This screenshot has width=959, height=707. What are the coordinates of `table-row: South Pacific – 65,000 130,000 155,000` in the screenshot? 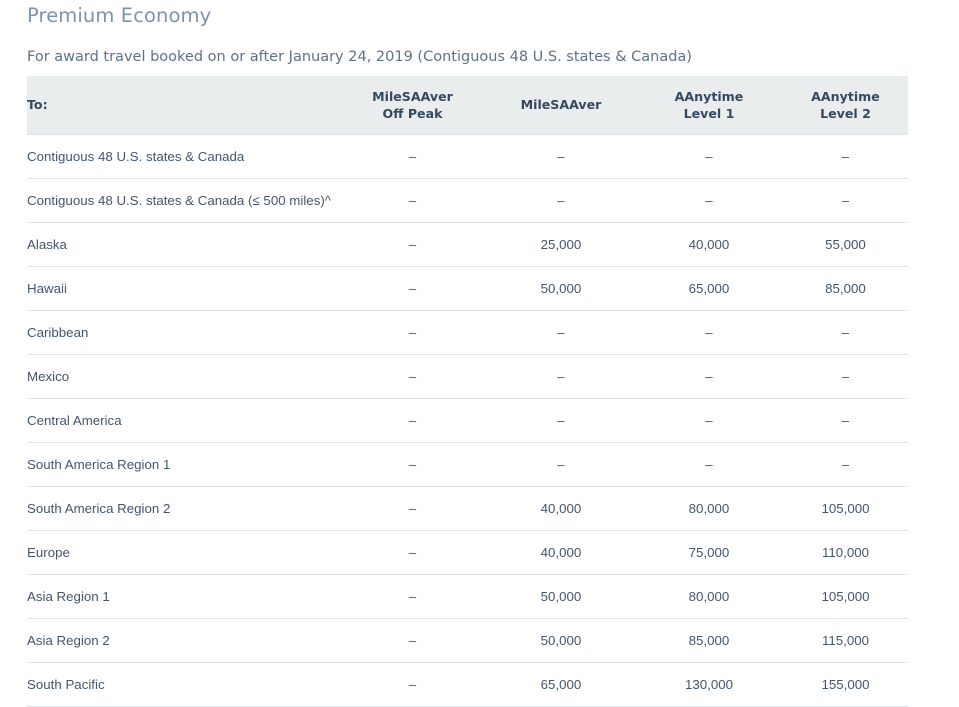 It's located at (467, 684).